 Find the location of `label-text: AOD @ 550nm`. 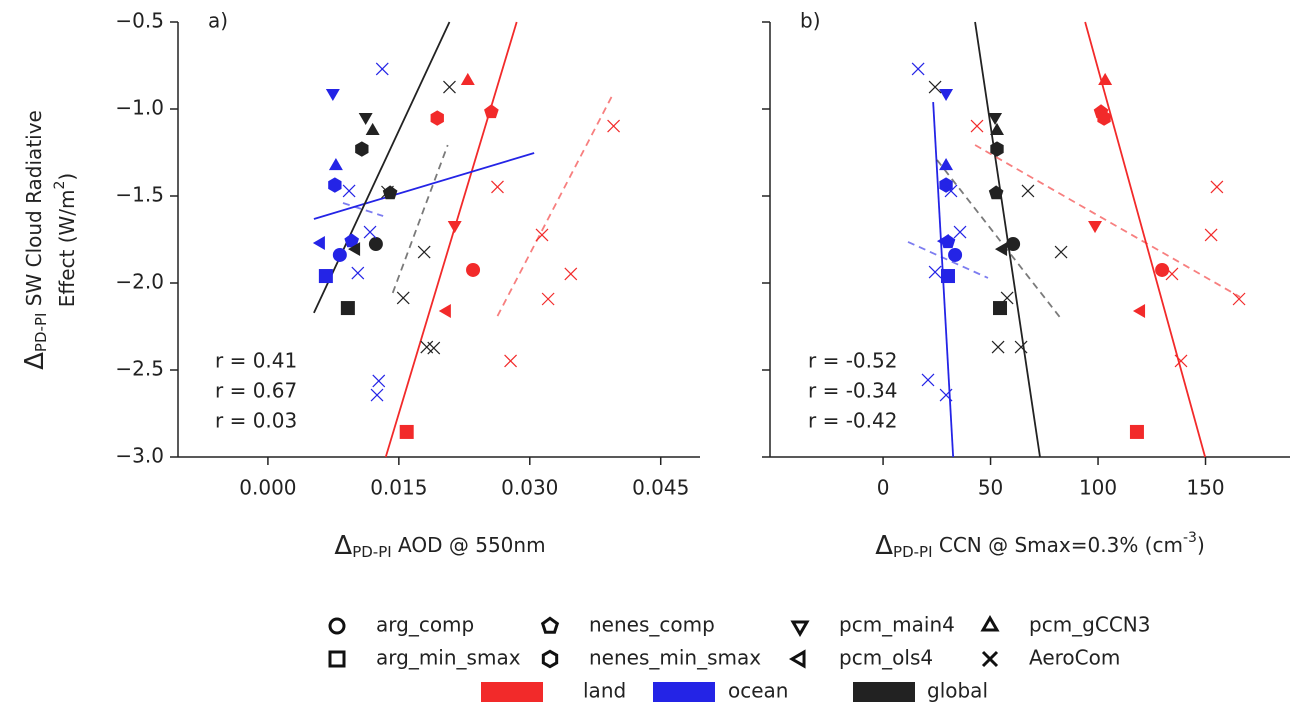

label-text: AOD @ 550nm is located at coordinates (469, 545).